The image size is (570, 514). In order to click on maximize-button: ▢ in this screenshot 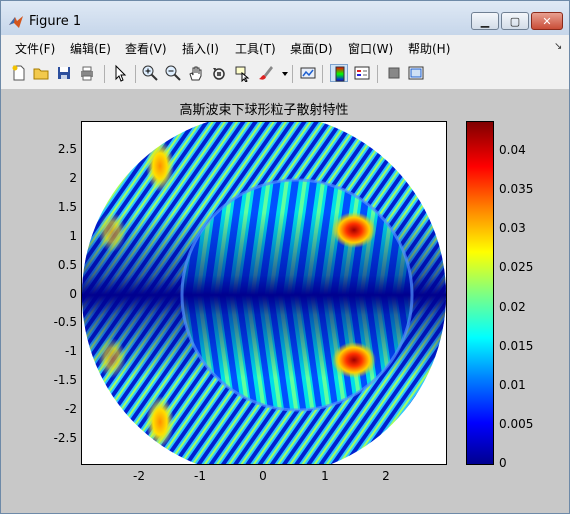, I will do `click(515, 21)`.